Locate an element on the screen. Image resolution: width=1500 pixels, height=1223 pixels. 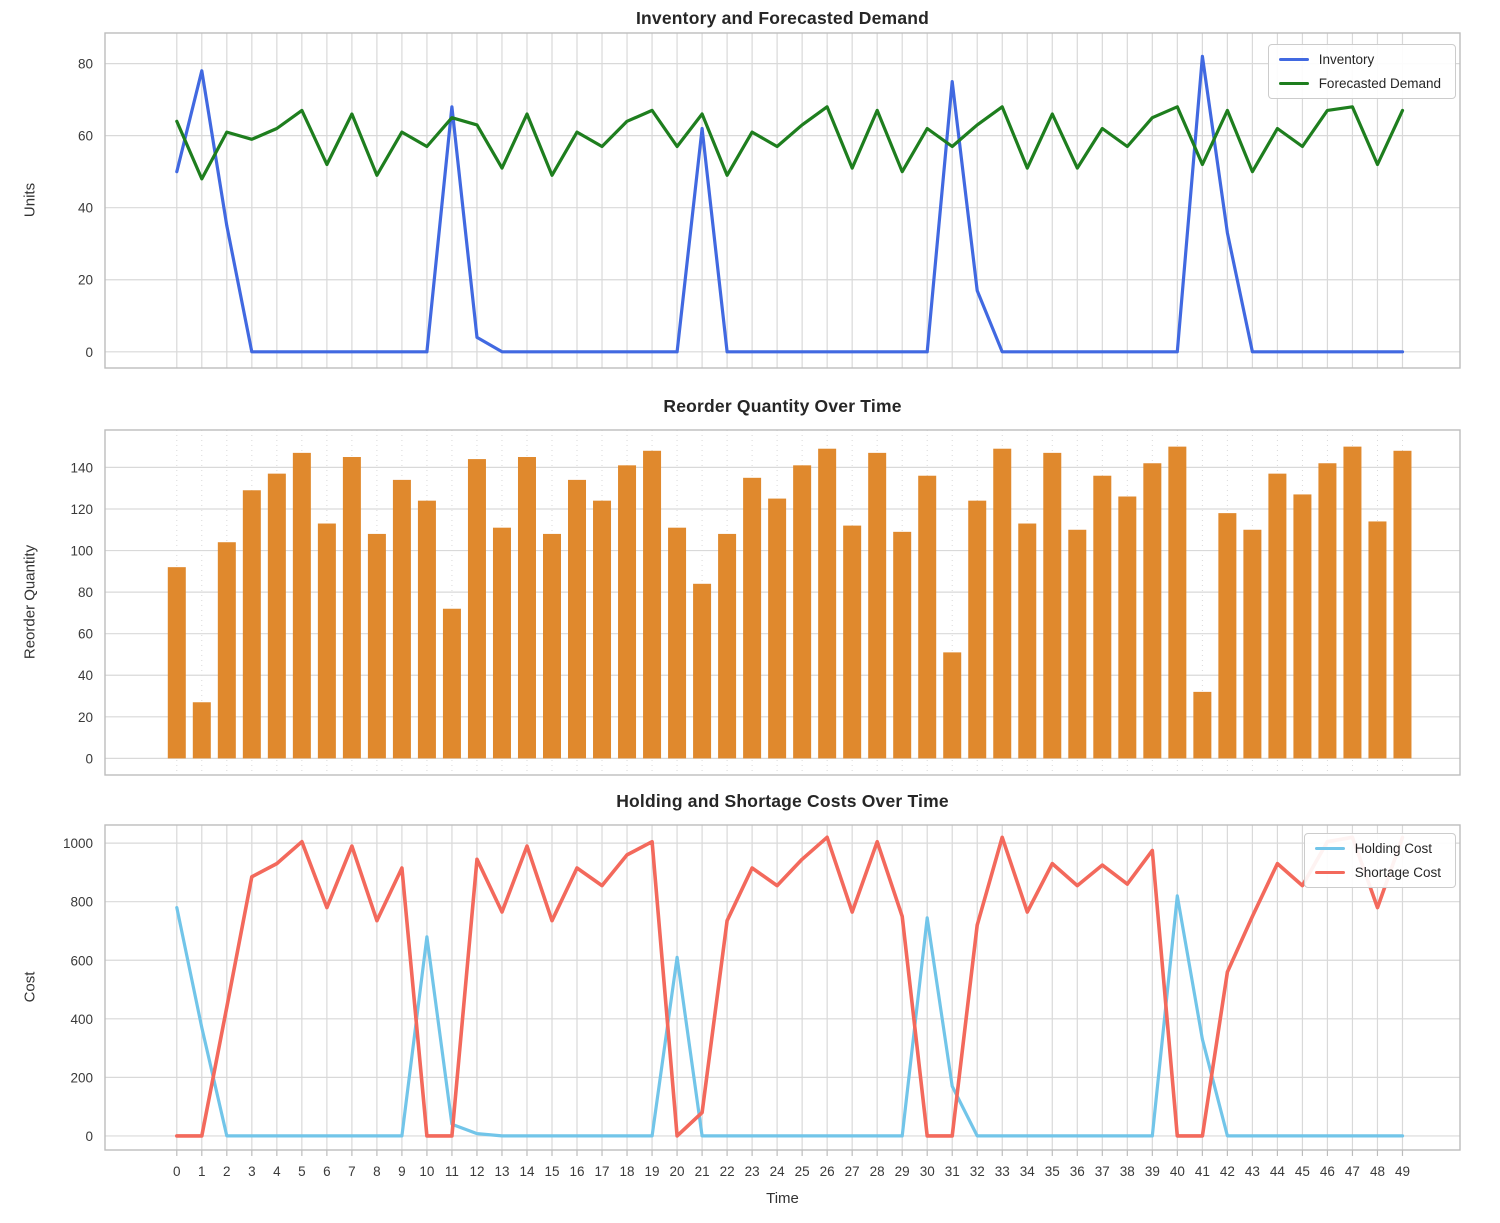
chart2-title: Reorder Quantity Over Time is located at coordinates (782, 406).